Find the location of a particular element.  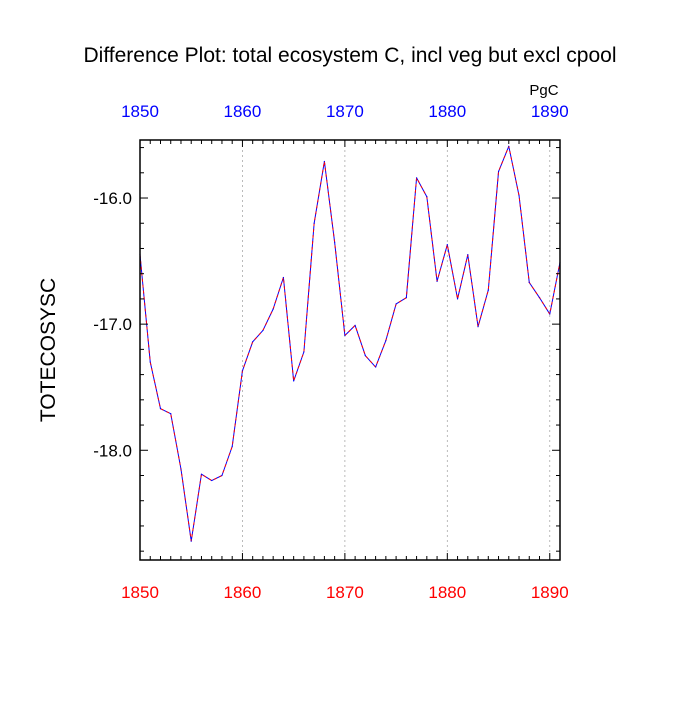

x-tick-label-bottom: 1870 is located at coordinates (345, 592).